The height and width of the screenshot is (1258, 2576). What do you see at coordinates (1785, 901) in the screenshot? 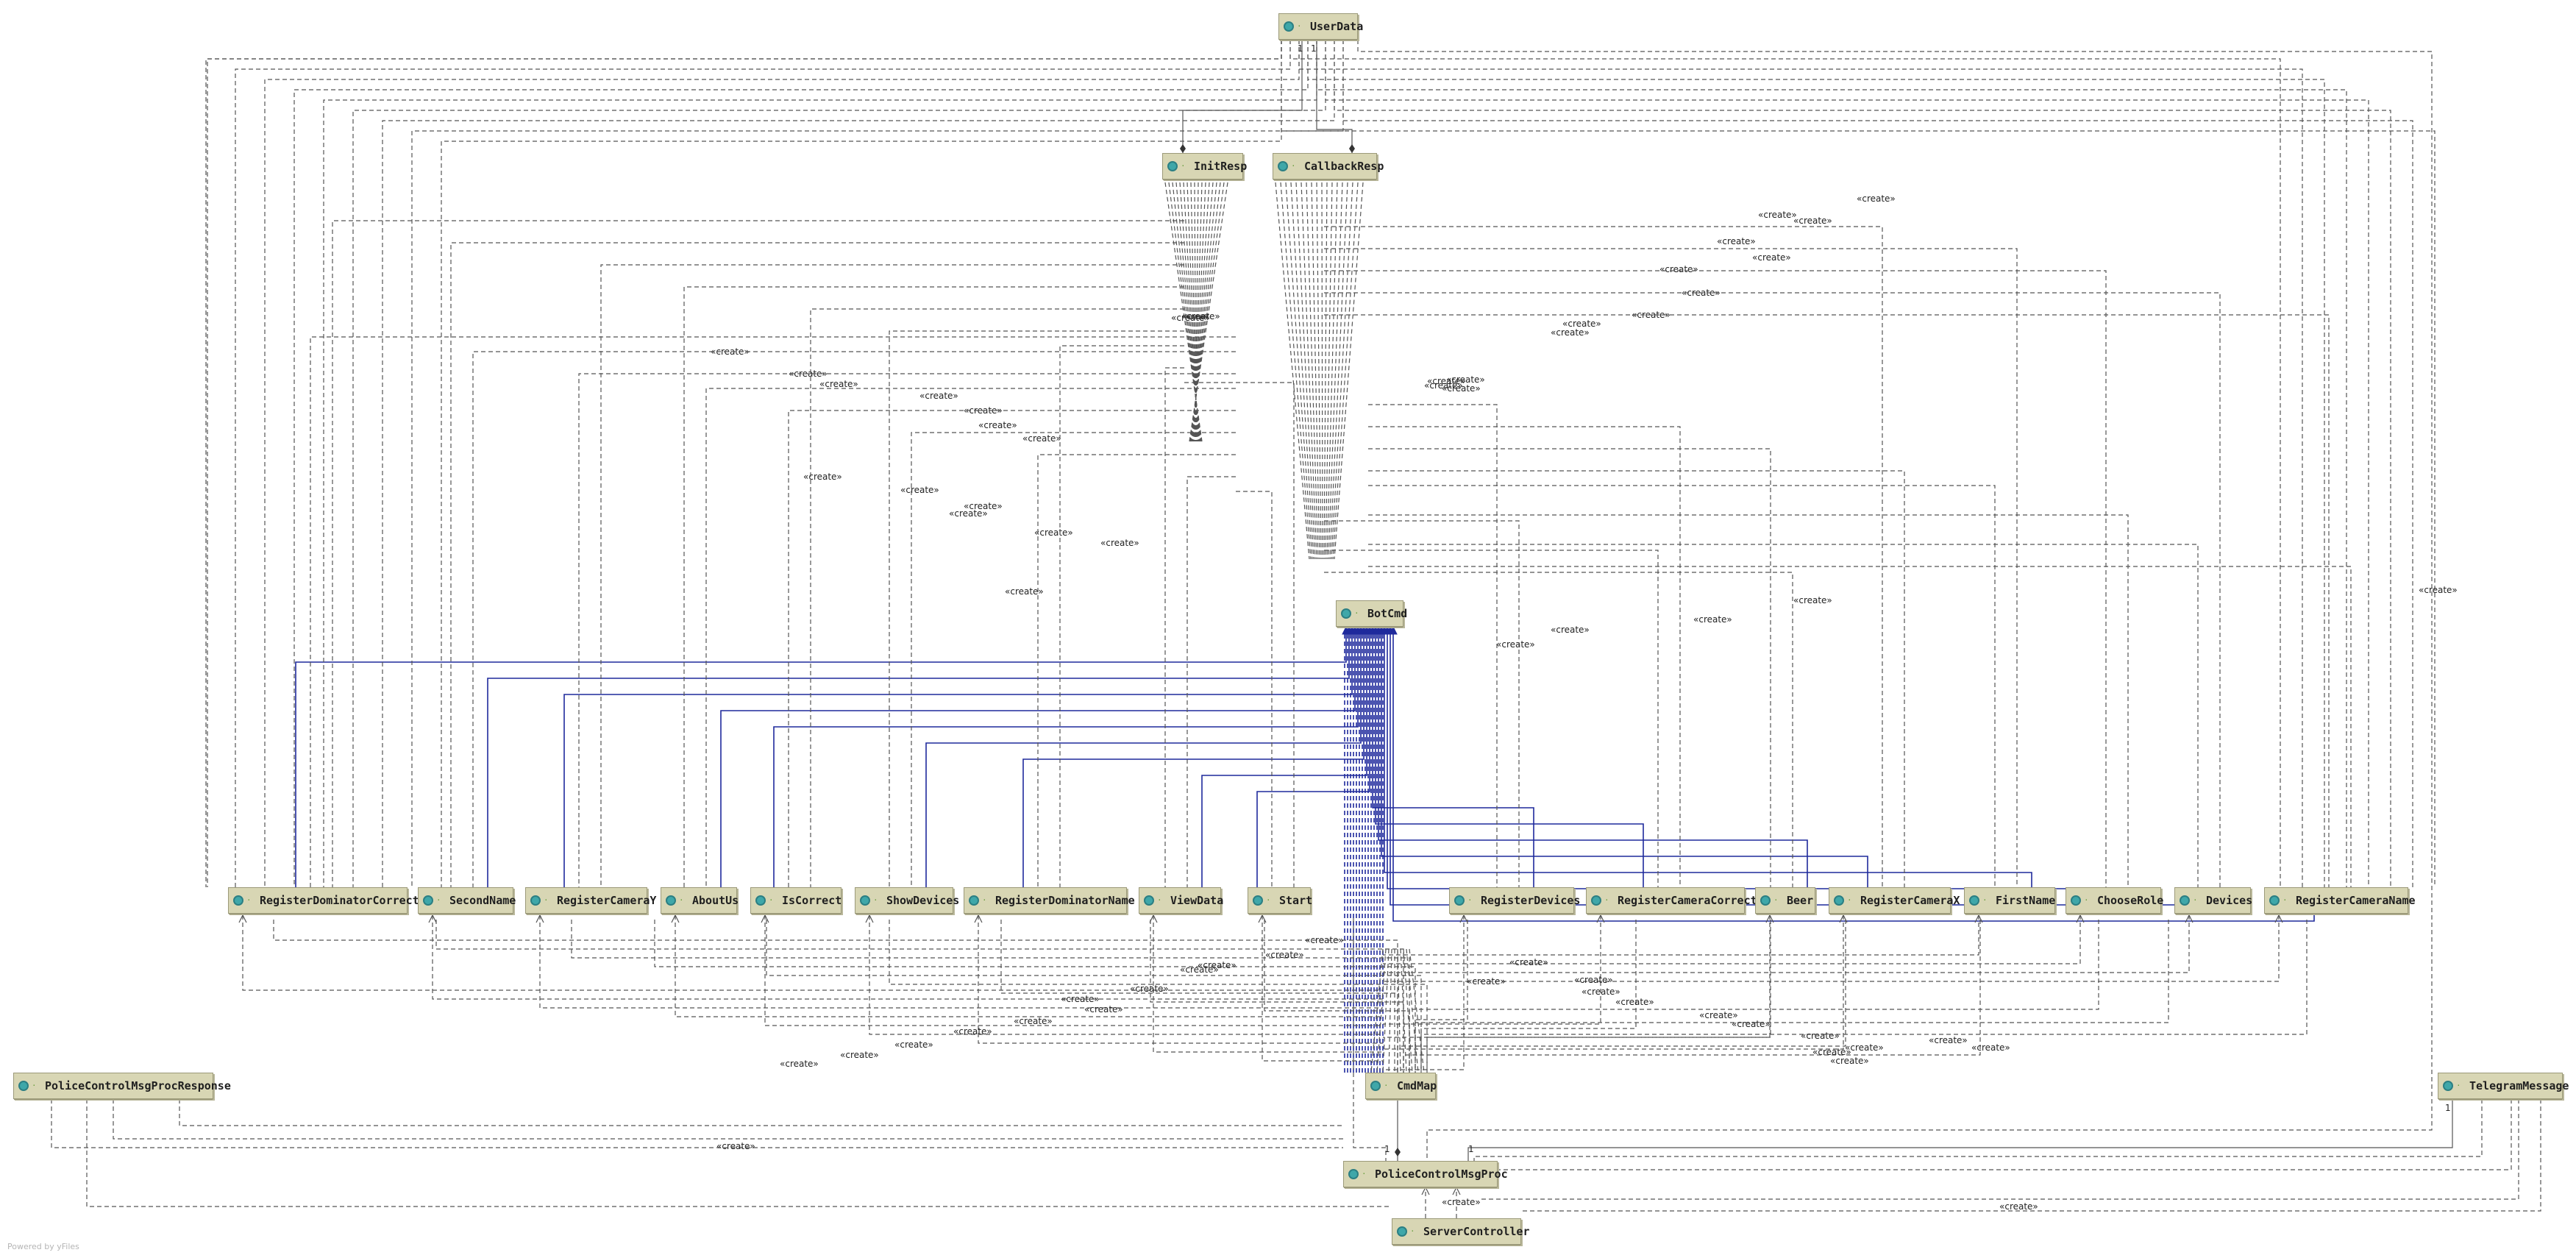
I see `node-beer: · Beer` at bounding box center [1785, 901].